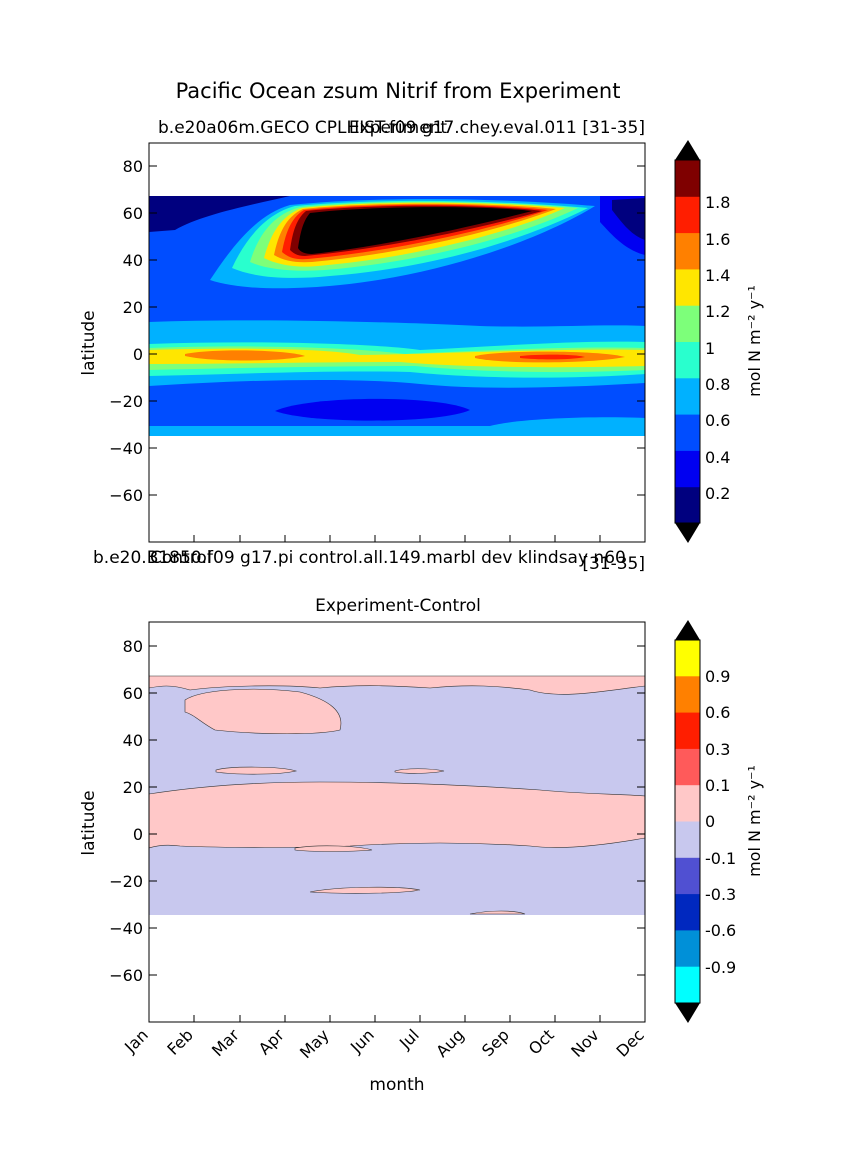 Image resolution: width=854 pixels, height=1174 pixels. Describe the element at coordinates (613, 128) in the screenshot. I see `top-panel-right-title: [31-35]` at that location.